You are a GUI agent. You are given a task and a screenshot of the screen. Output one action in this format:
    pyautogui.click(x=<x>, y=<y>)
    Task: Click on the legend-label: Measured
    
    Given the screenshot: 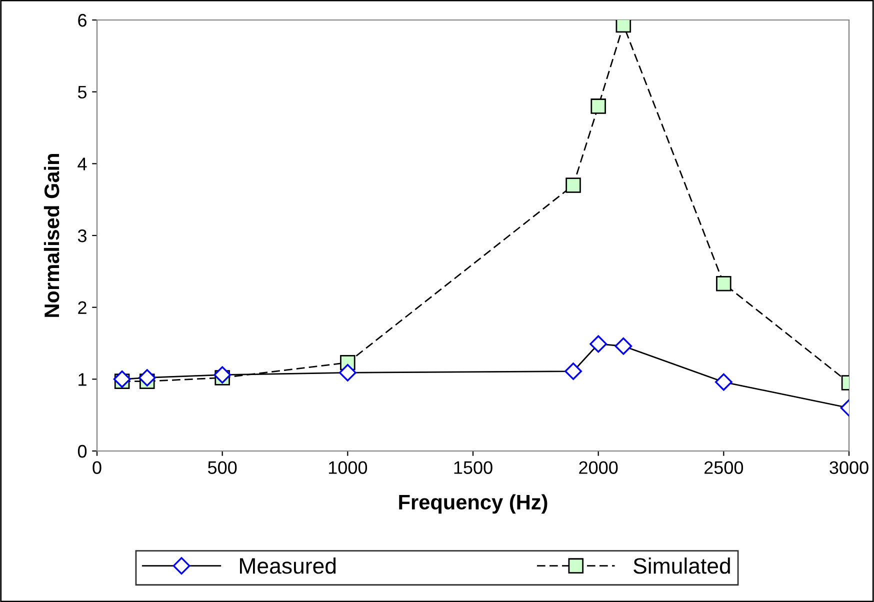 What is the action you would take?
    pyautogui.click(x=288, y=565)
    